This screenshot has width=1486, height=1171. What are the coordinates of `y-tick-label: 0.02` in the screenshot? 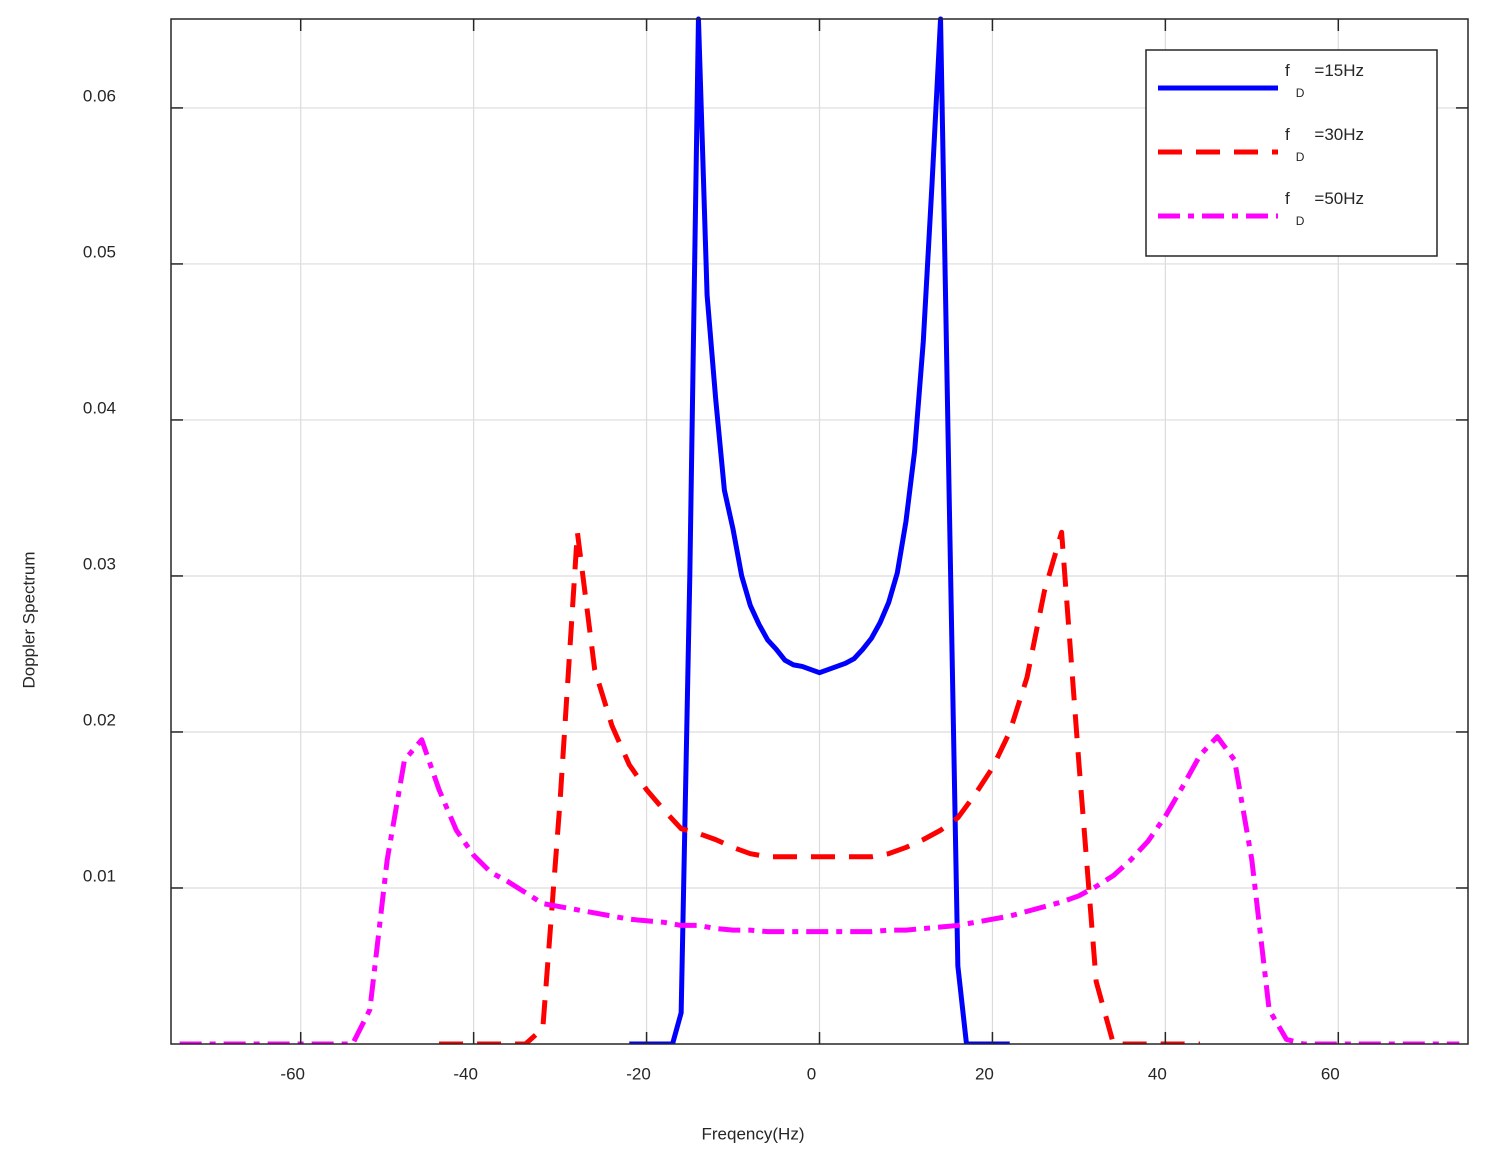 It's located at (99, 719).